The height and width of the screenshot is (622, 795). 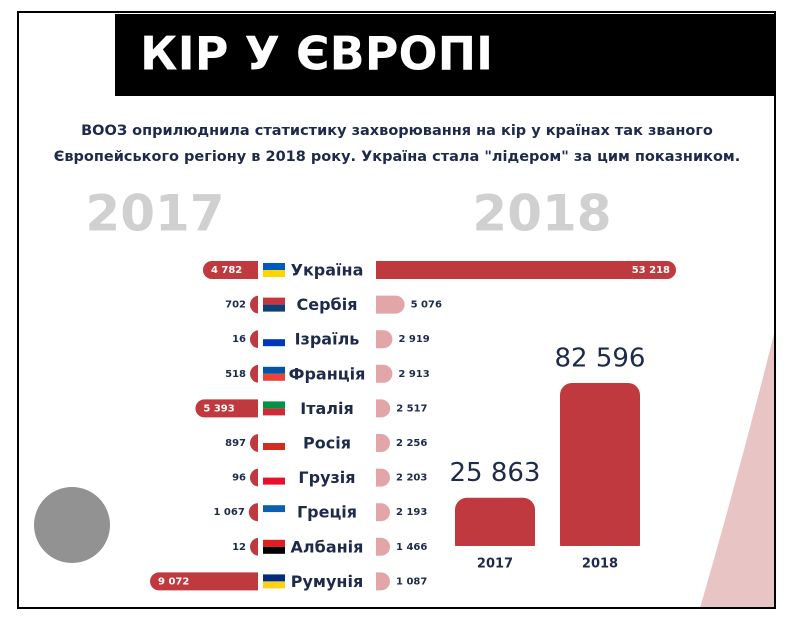 What do you see at coordinates (411, 408) in the screenshot?
I see `value-label: 2 517` at bounding box center [411, 408].